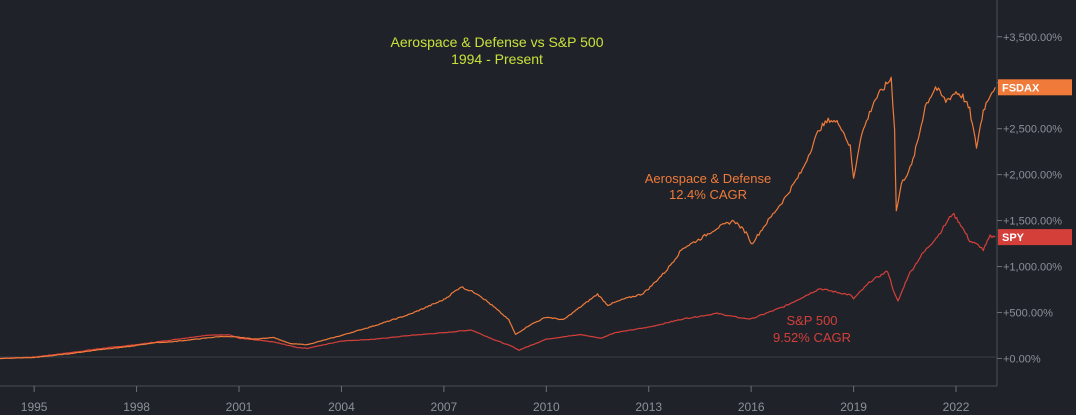 This screenshot has height=415, width=1076. What do you see at coordinates (751, 407) in the screenshot?
I see `x-tick-label: 2016` at bounding box center [751, 407].